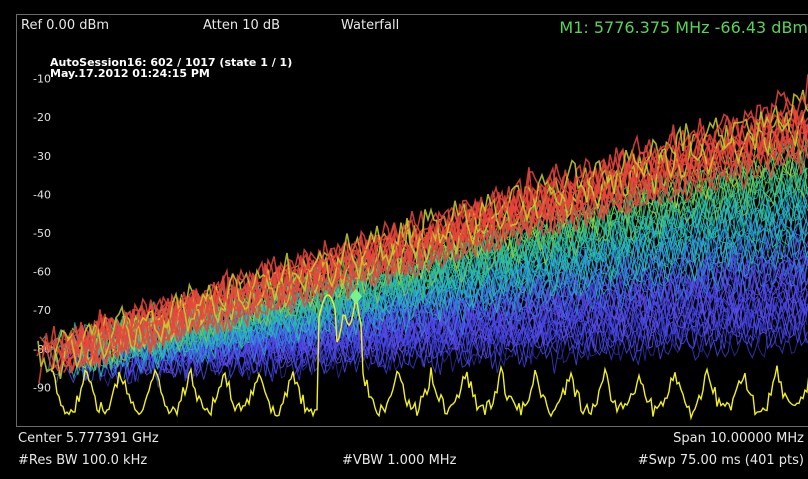 The width and height of the screenshot is (808, 479). I want to click on y-tick-label: -20, so click(42, 117).